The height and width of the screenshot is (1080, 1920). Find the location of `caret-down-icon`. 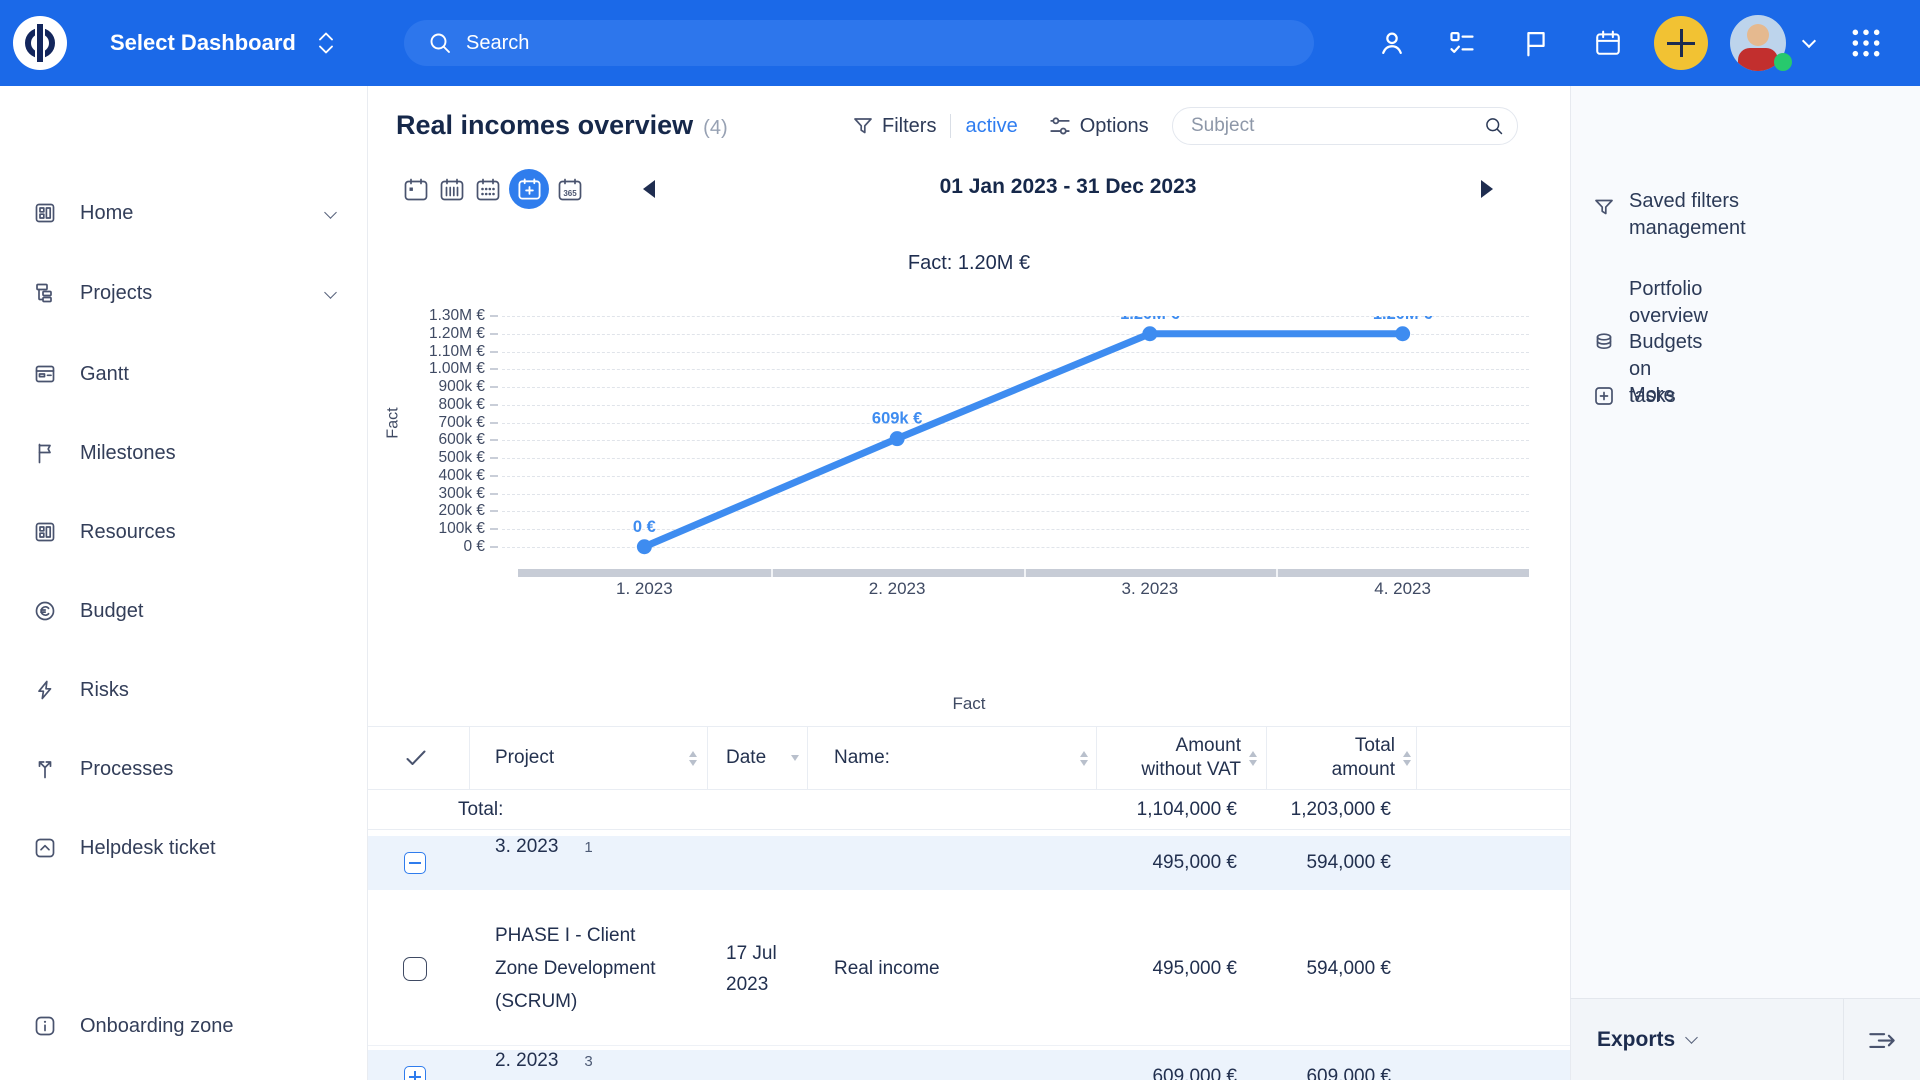

caret-down-icon is located at coordinates (795, 758).